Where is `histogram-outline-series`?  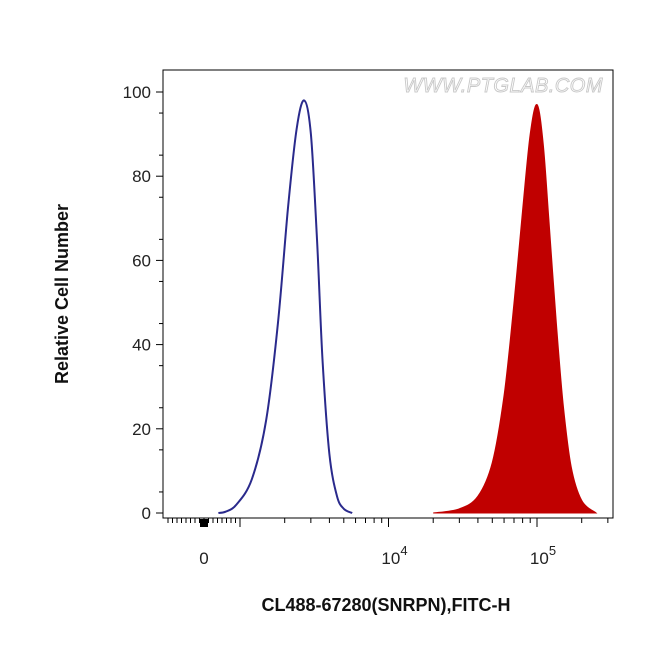 histogram-outline-series is located at coordinates (285, 306).